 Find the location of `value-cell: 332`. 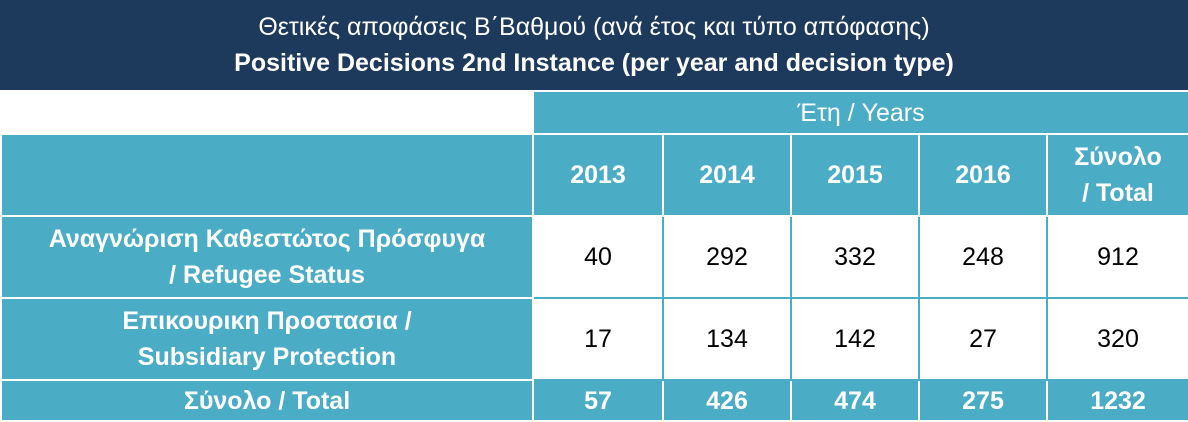

value-cell: 332 is located at coordinates (855, 257).